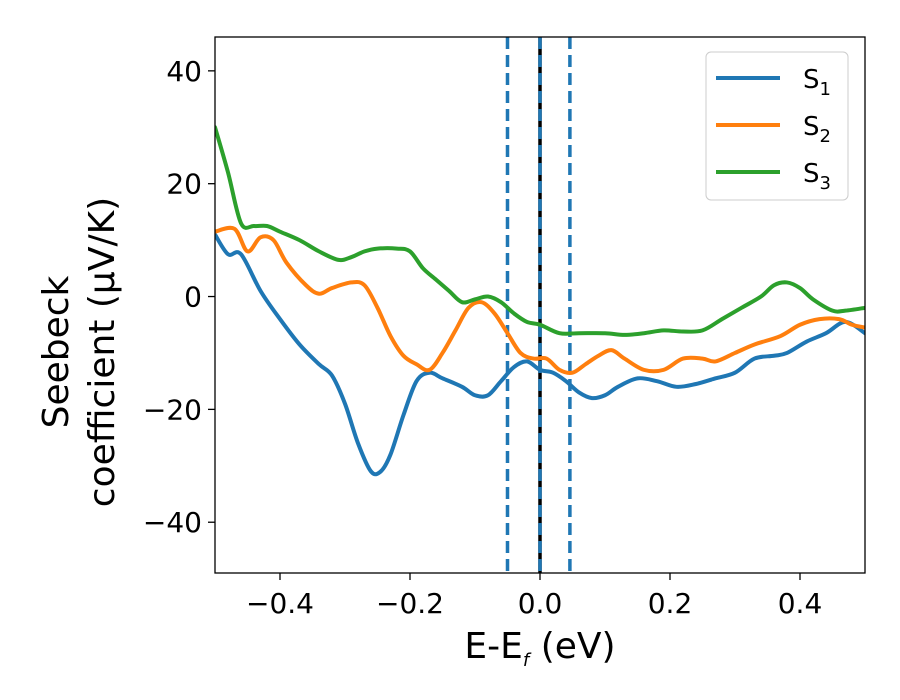 The height and width of the screenshot is (700, 900). What do you see at coordinates (280, 603) in the screenshot?
I see `x-tick-label: −0.4` at bounding box center [280, 603].